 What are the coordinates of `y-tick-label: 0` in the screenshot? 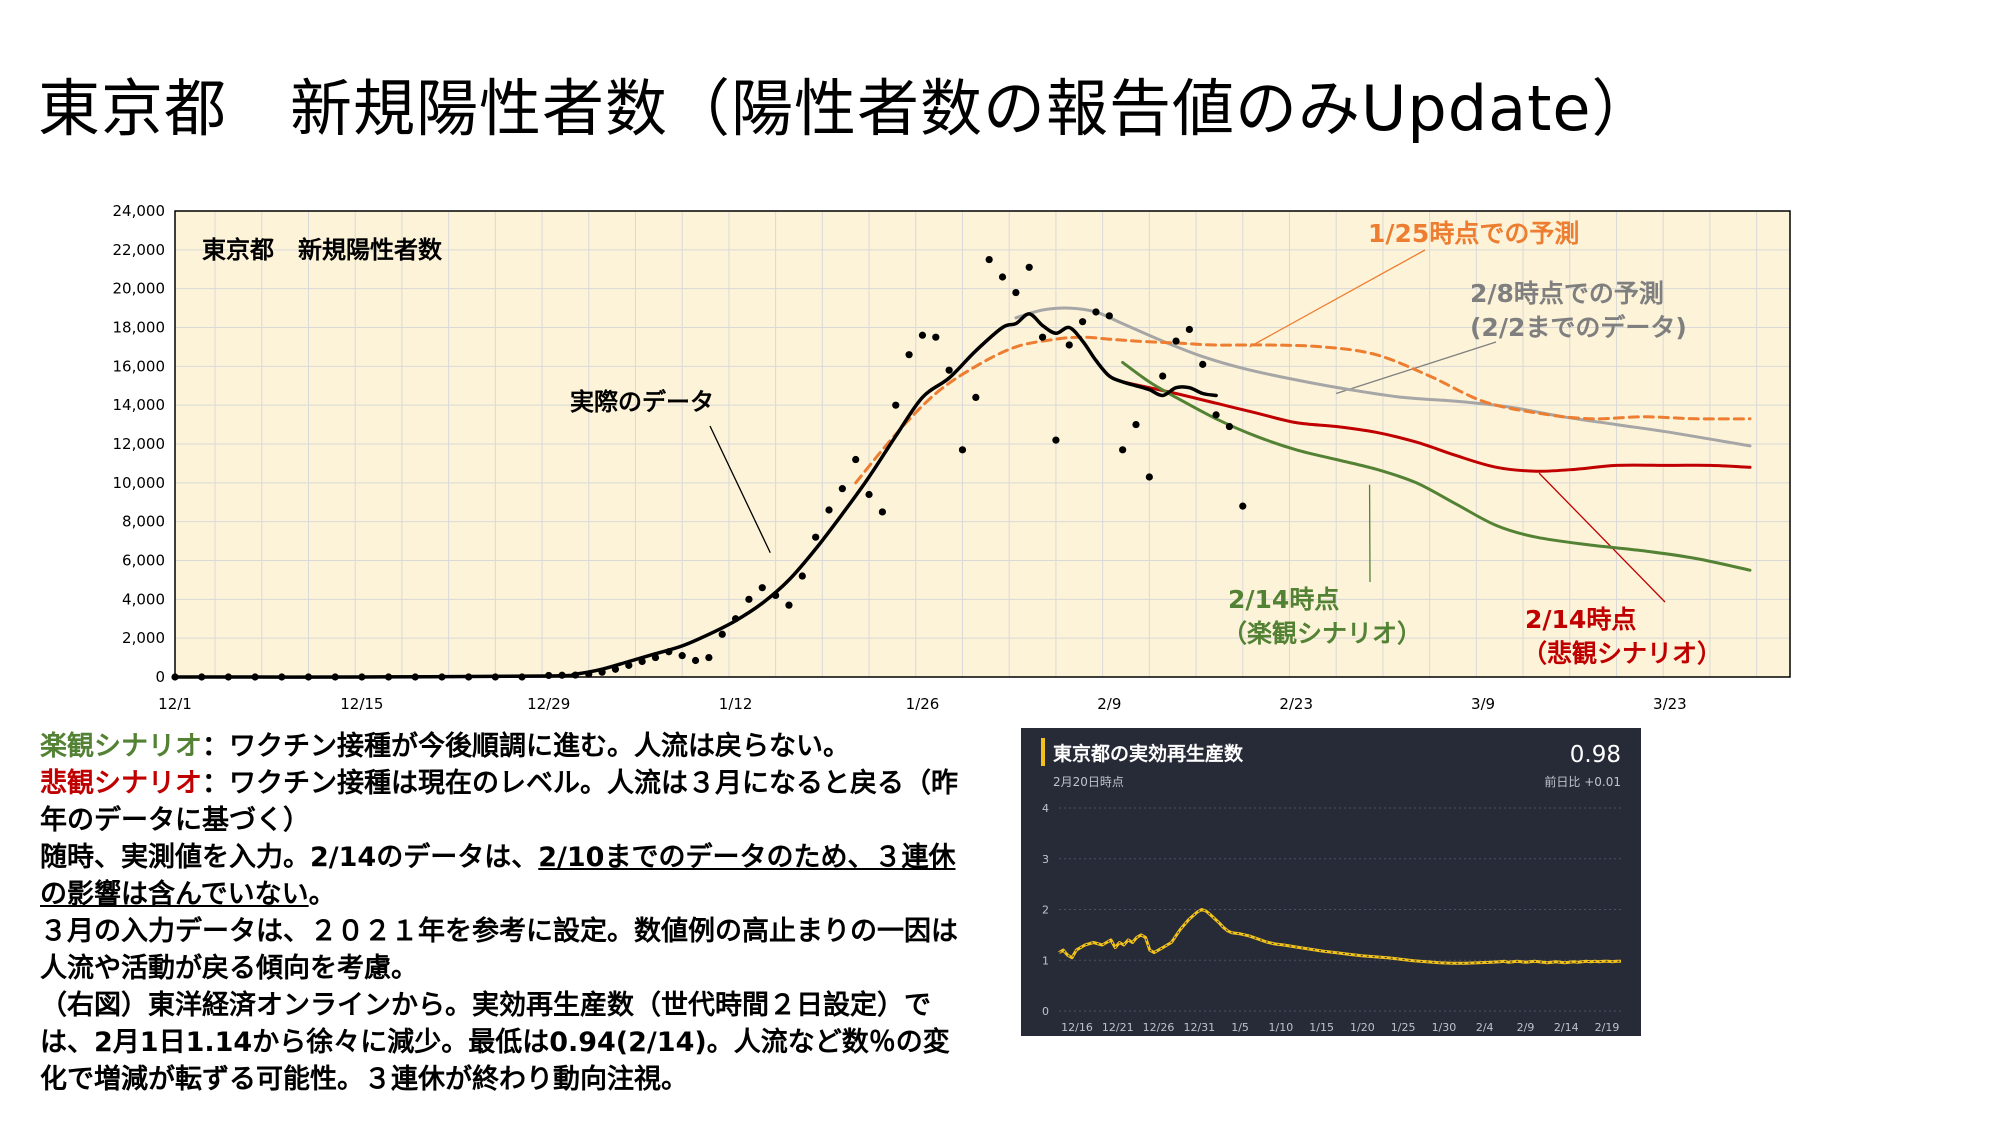 It's located at (160, 677).